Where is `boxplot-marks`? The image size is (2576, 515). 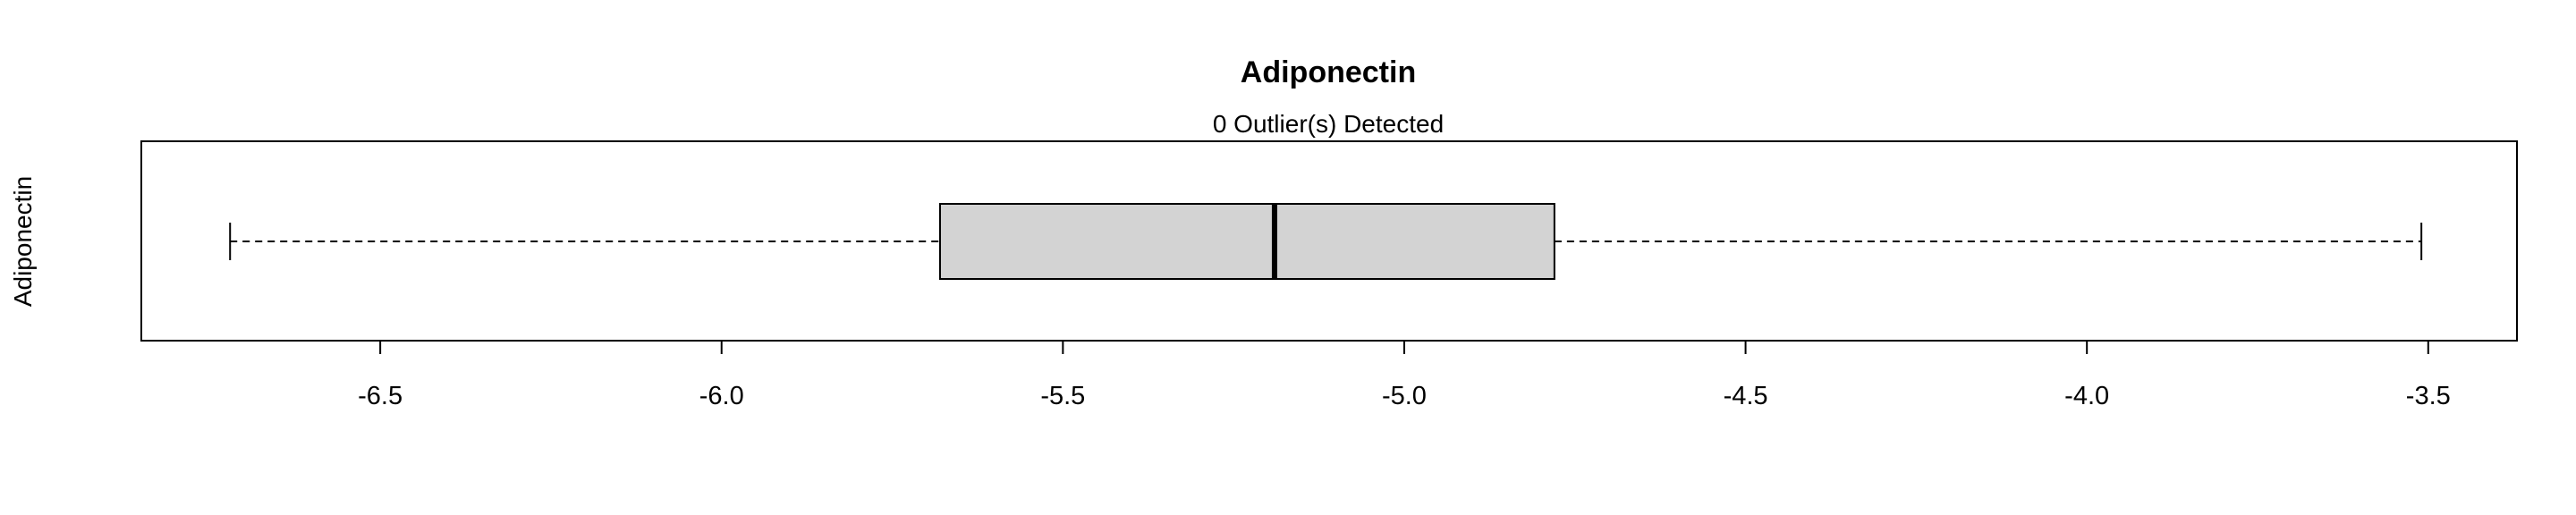
boxplot-marks is located at coordinates (1326, 241).